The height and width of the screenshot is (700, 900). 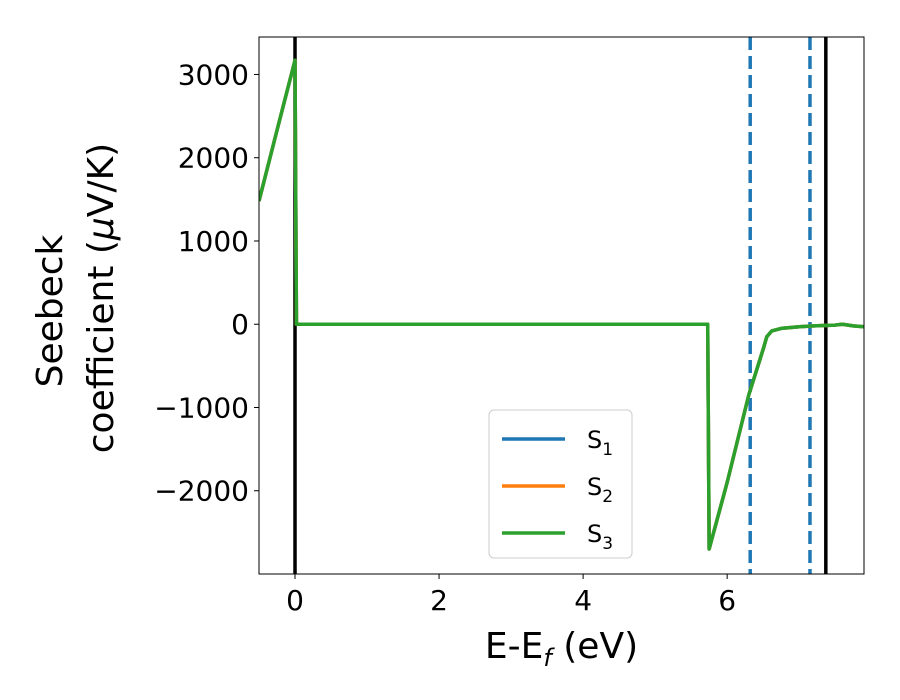 I want to click on x-axis: 0 2 4 6, so click(x=511, y=595).